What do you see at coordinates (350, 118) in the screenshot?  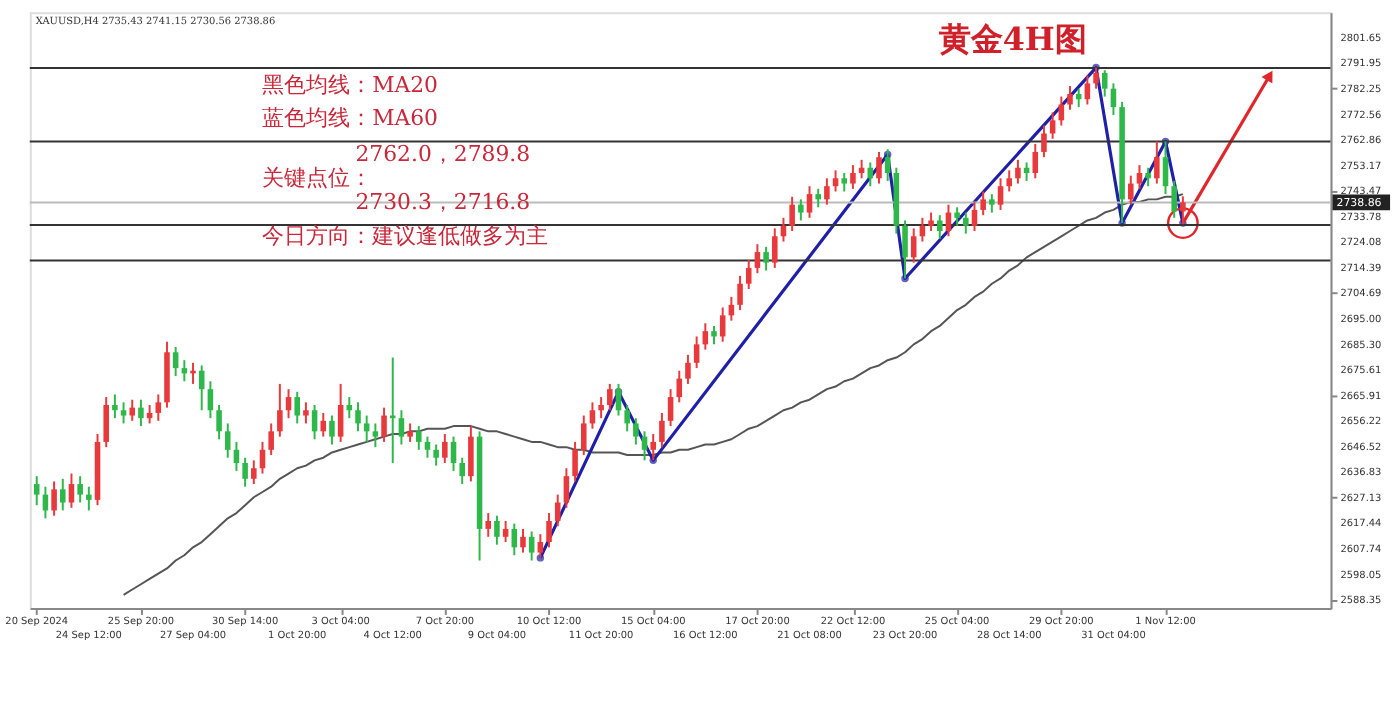 I see `annotation: 蓝色均线：MA60` at bounding box center [350, 118].